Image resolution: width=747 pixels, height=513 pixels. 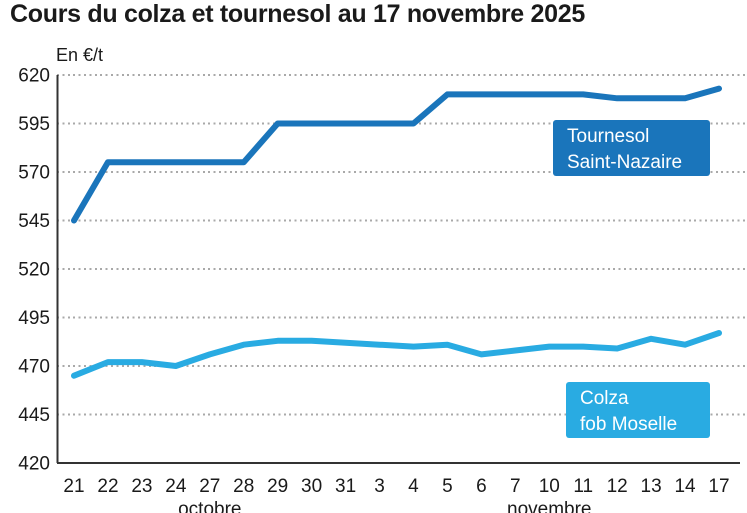 What do you see at coordinates (379, 486) in the screenshot?
I see `x-tick-label: 3` at bounding box center [379, 486].